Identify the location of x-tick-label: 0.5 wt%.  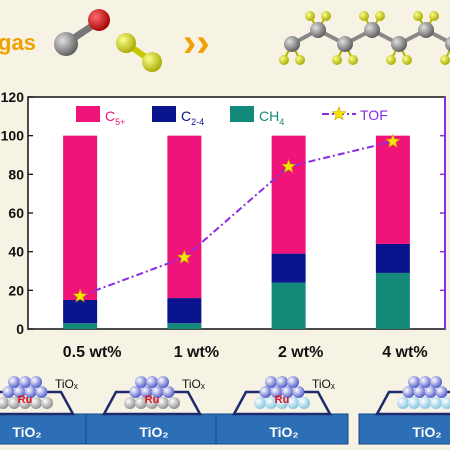
(92, 352).